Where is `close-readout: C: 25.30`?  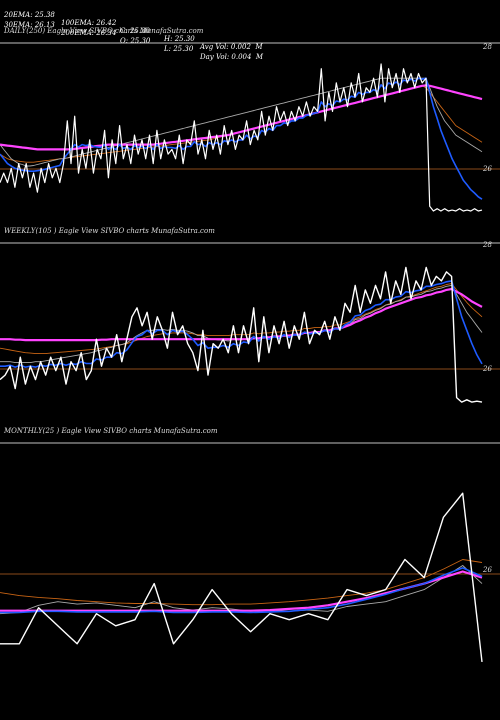
close-readout: C: 25.30 is located at coordinates (135, 31).